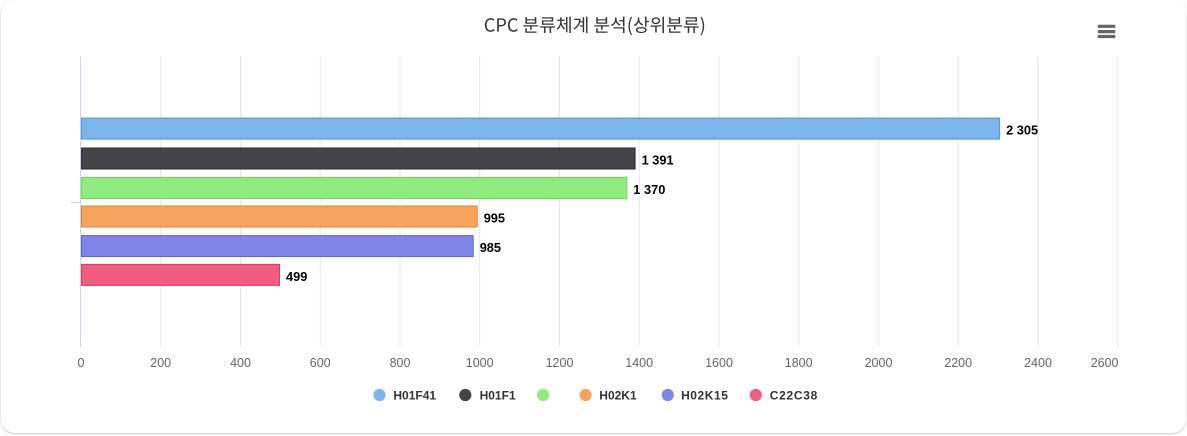 This screenshot has width=1187, height=436. Describe the element at coordinates (240, 363) in the screenshot. I see `svg-text: 400` at that location.